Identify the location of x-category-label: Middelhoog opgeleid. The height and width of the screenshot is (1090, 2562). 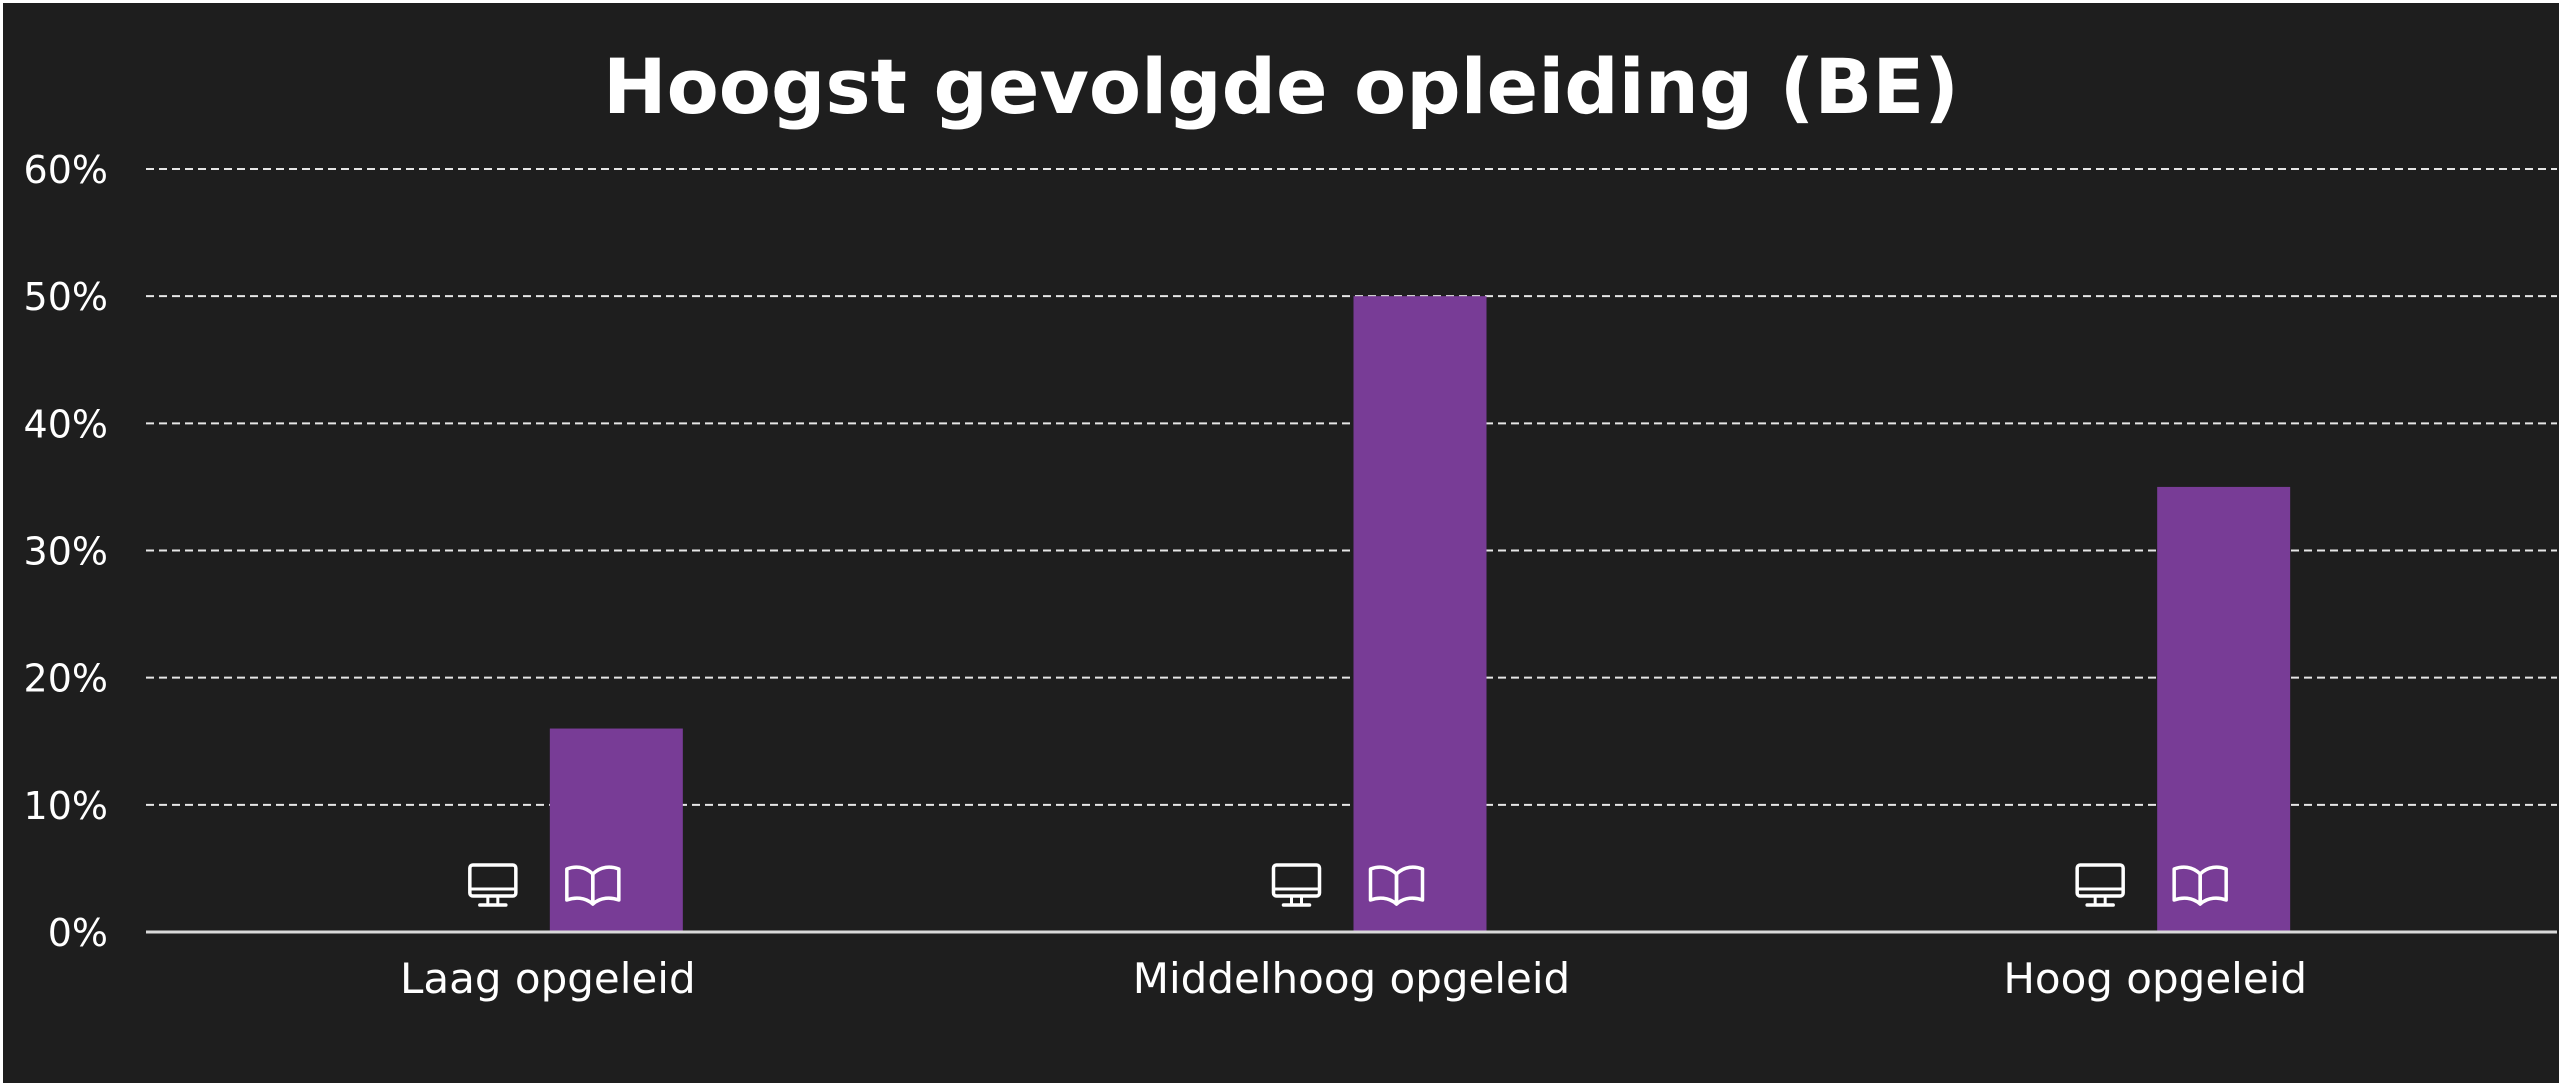
(1351, 978).